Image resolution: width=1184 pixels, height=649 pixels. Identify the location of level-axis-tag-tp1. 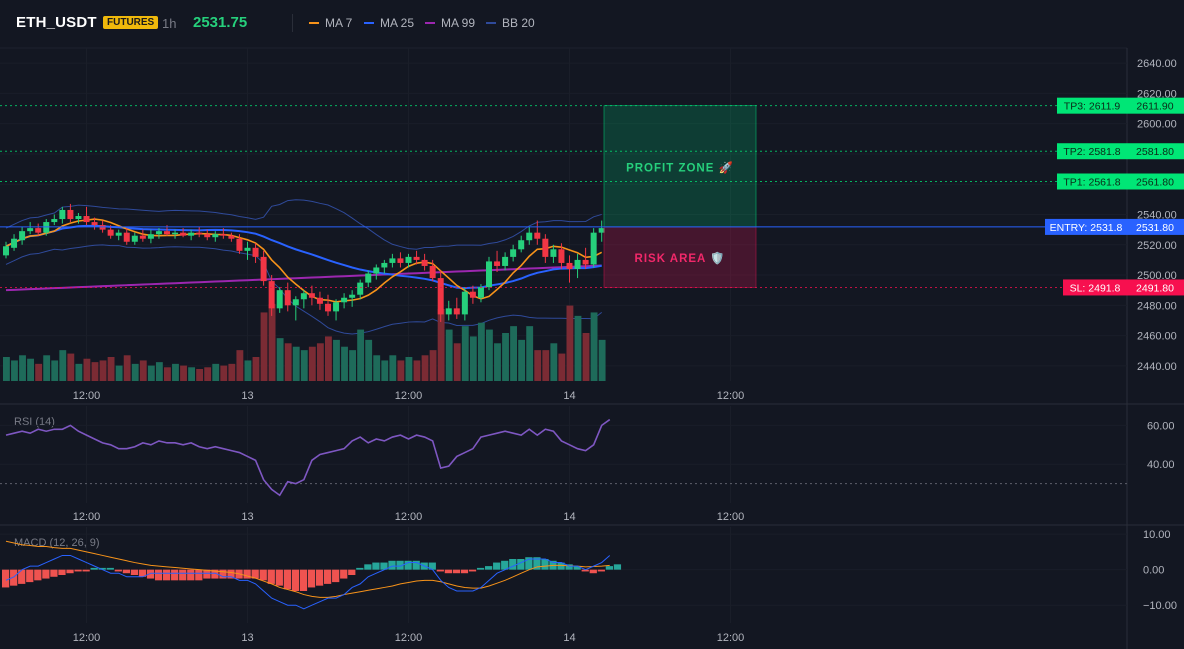
(1155, 181).